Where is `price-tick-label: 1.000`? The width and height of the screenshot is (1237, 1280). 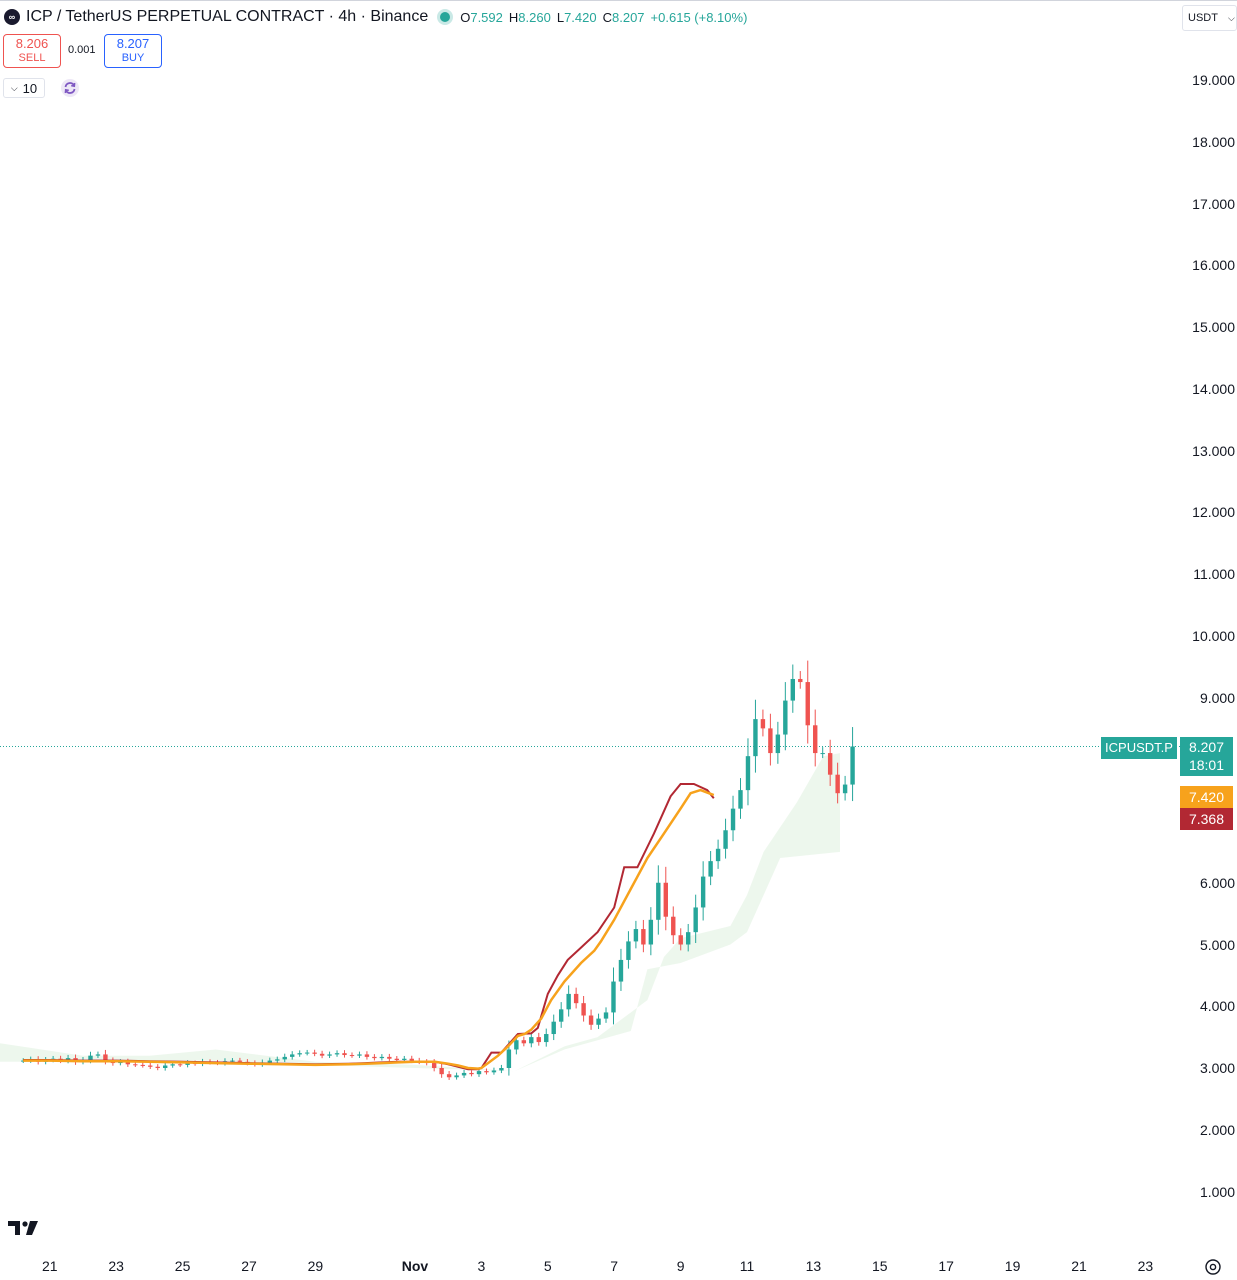
price-tick-label: 1.000 is located at coordinates (1217, 1191).